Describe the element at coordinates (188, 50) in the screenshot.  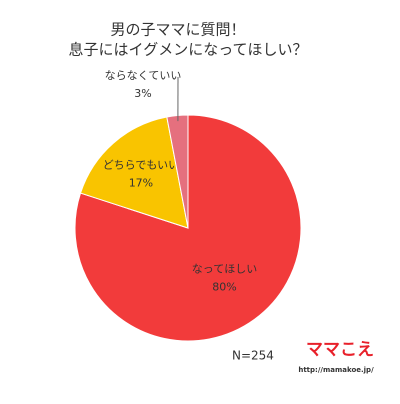
I see `chart-title: 息子にはイグメンになってほしい？` at that location.